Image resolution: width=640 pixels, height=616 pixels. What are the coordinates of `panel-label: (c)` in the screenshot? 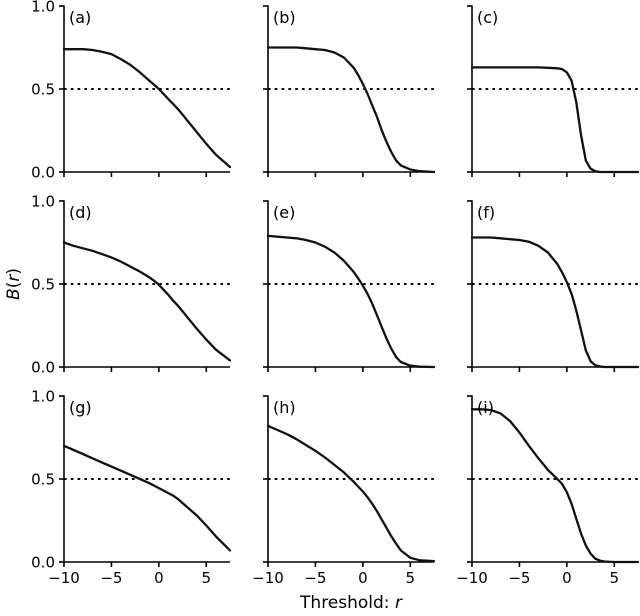 It's located at (487, 17).